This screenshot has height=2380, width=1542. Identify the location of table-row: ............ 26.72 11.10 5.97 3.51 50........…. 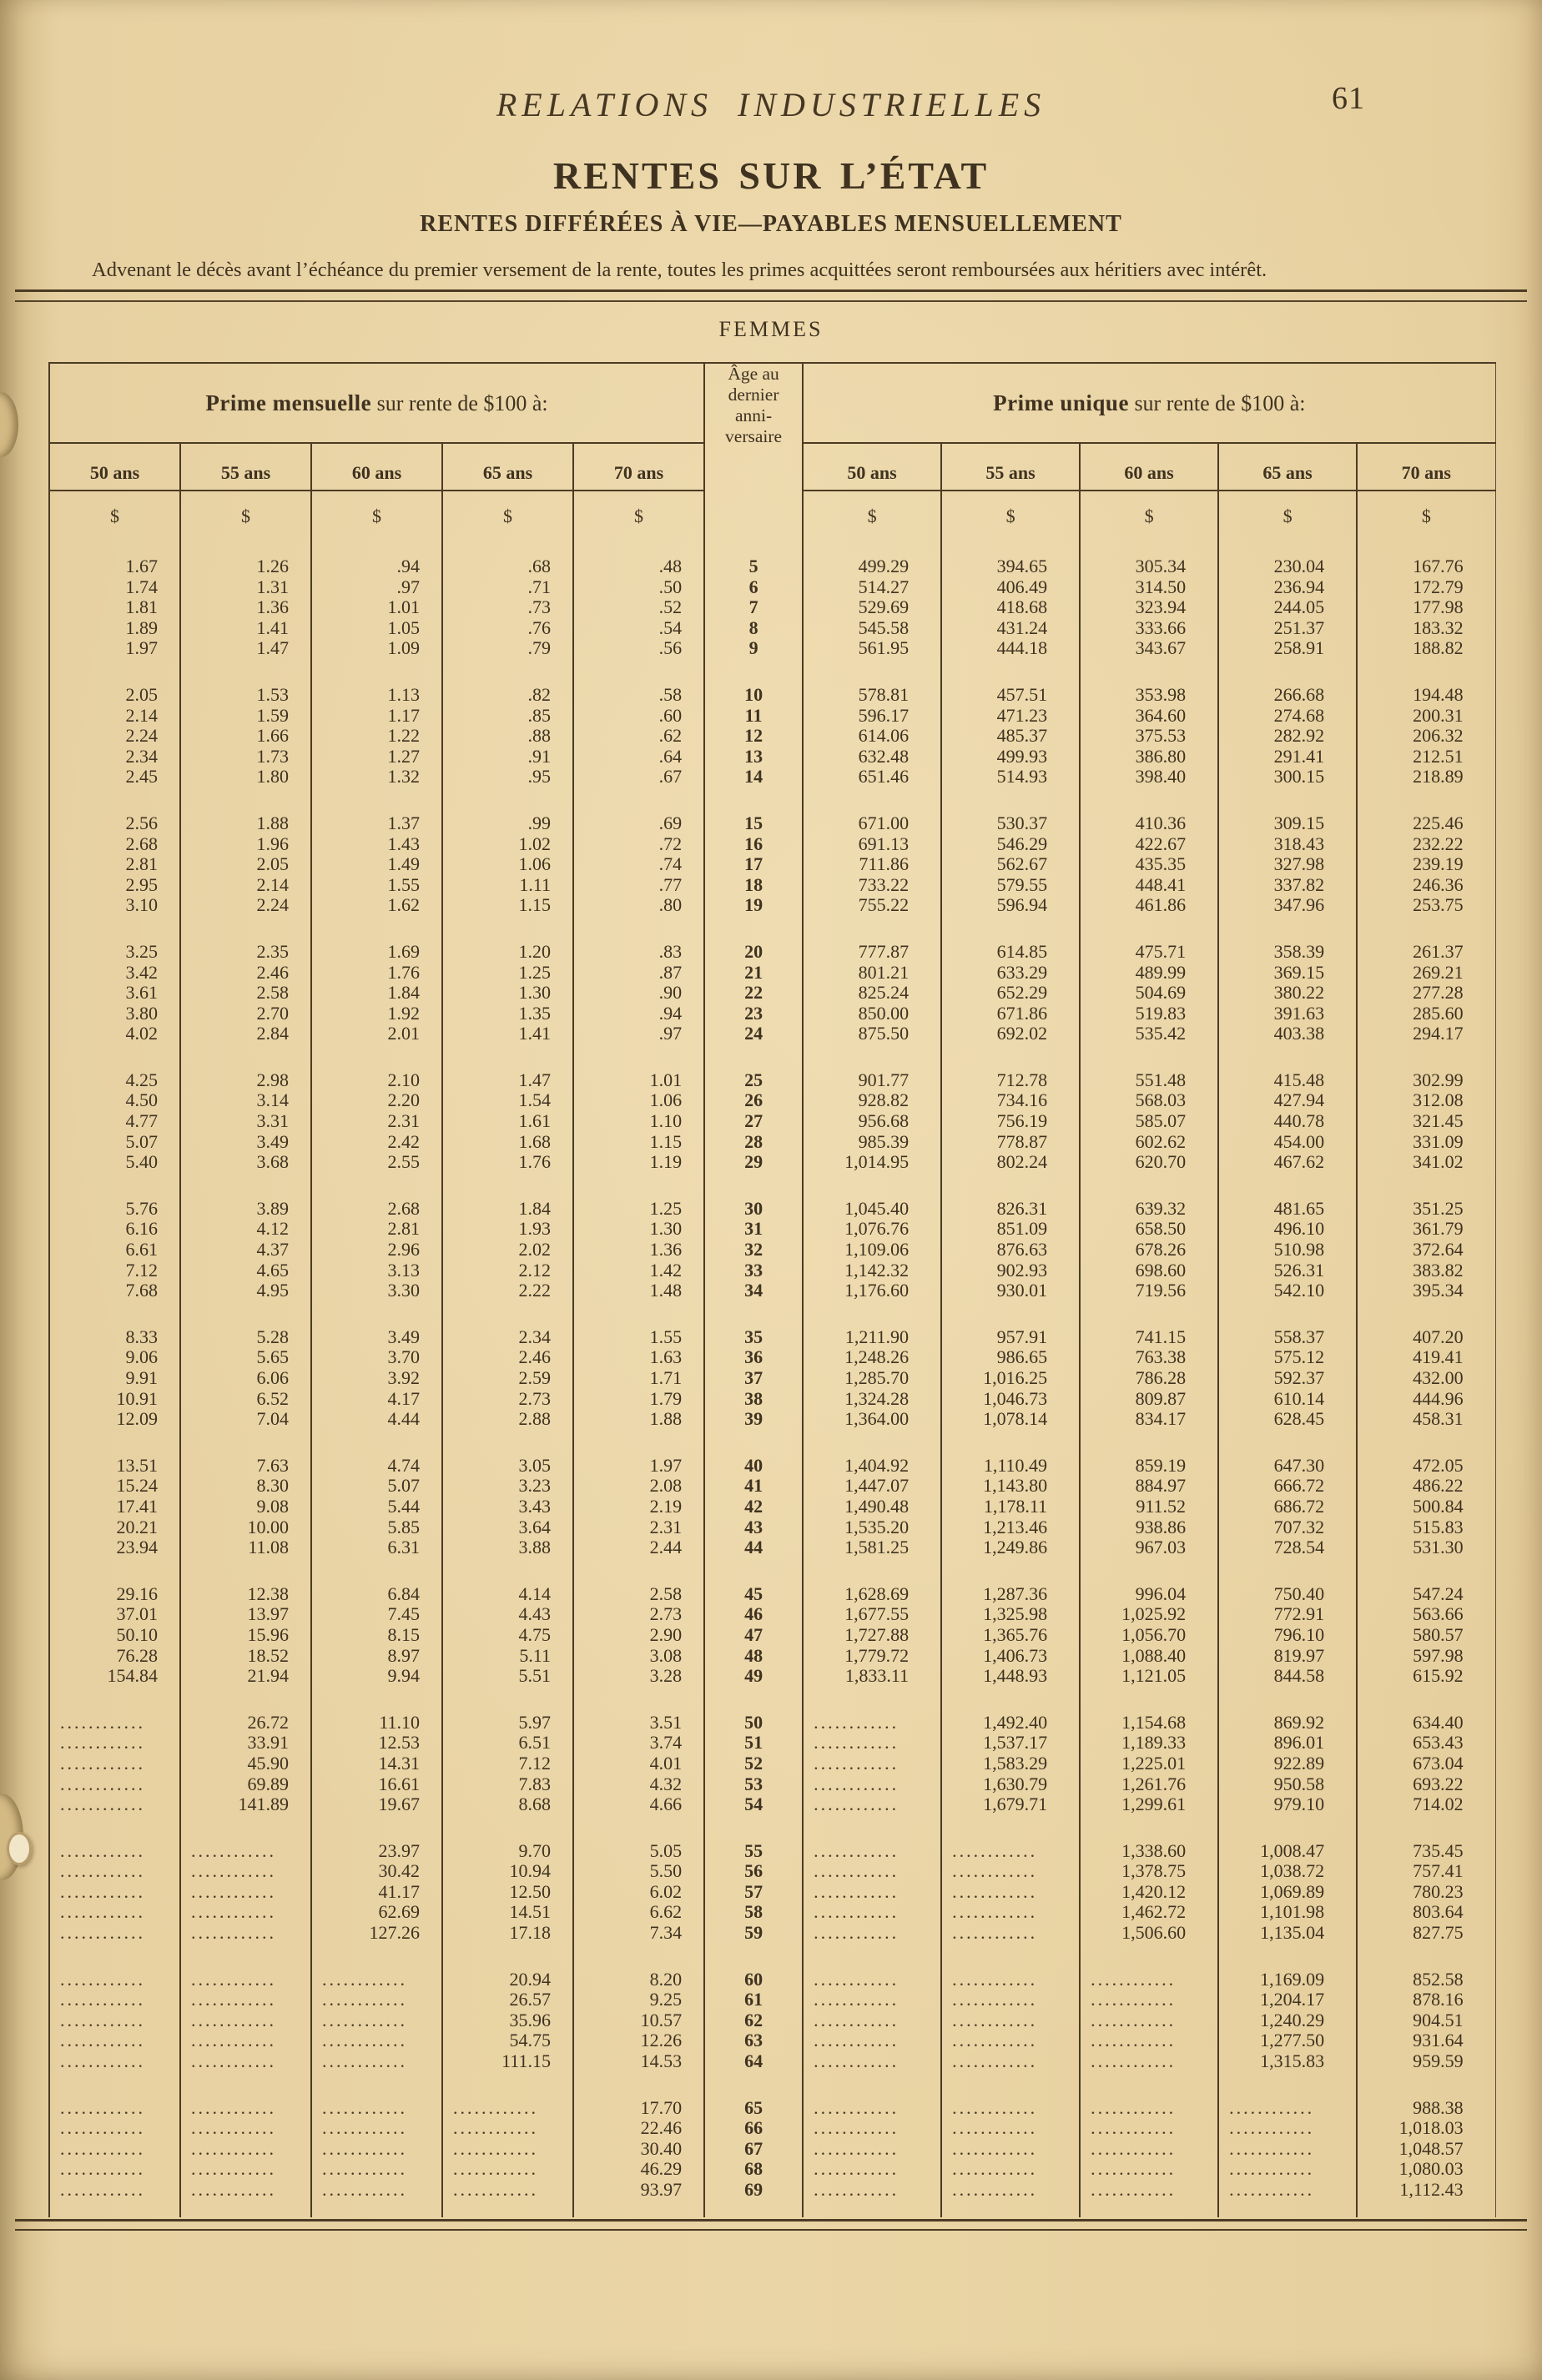
(772, 1709).